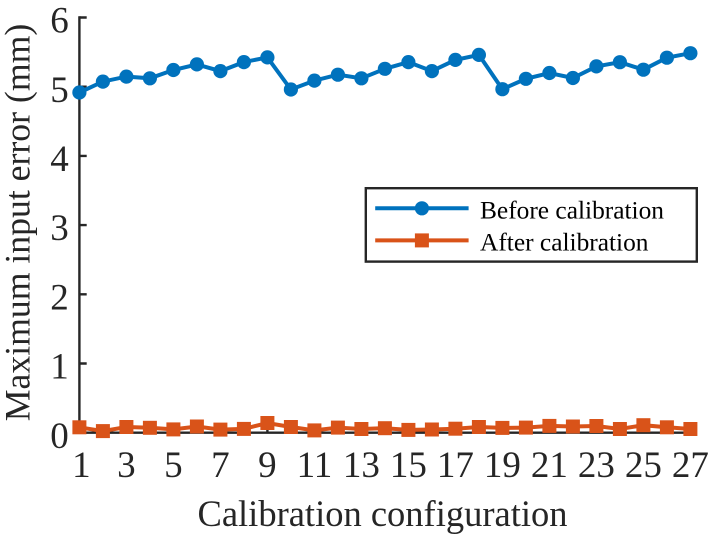 This screenshot has height=542, width=711. Describe the element at coordinates (59, 297) in the screenshot. I see `svg-text: 2` at that location.